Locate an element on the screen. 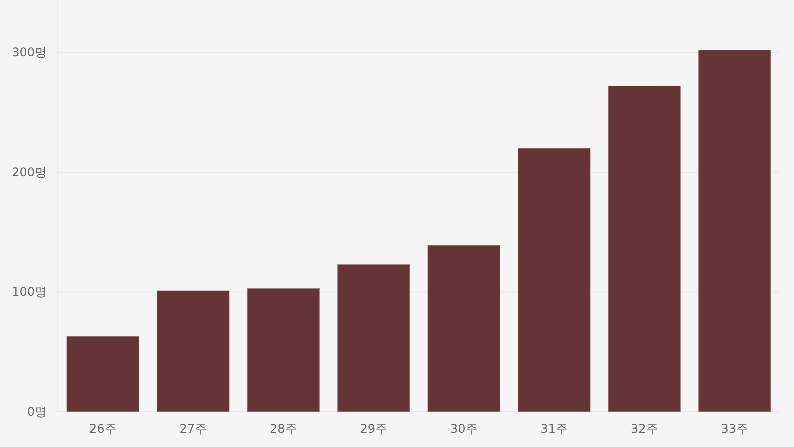  x-tick-label: 28주 is located at coordinates (284, 429).